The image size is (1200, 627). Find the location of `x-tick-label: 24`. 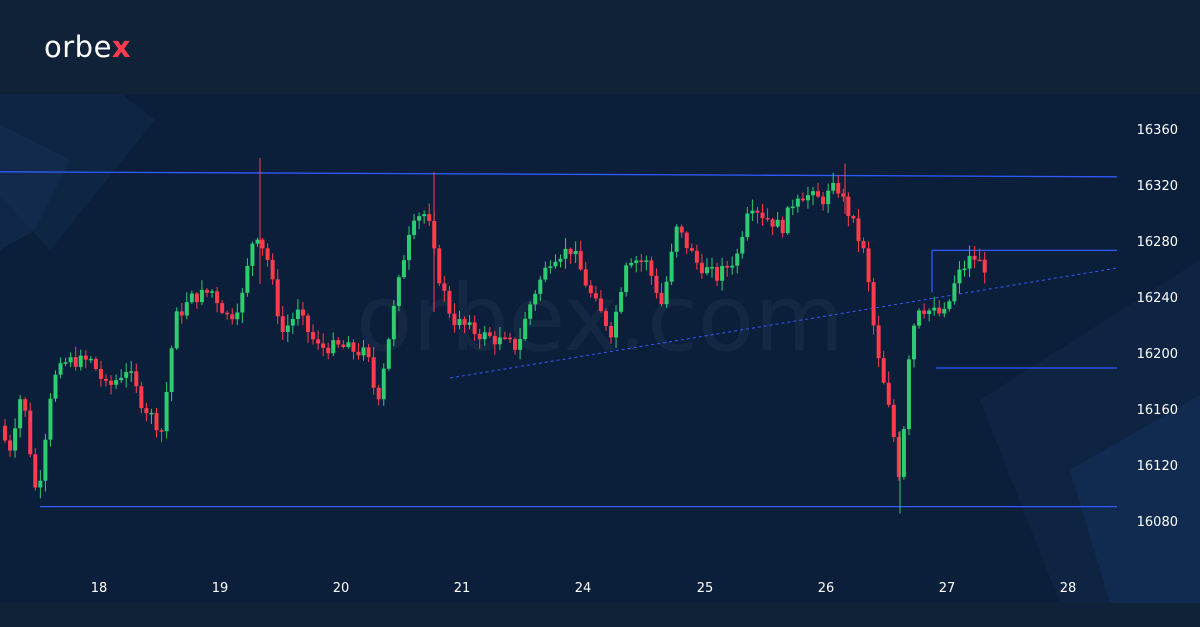

x-tick-label: 24 is located at coordinates (583, 588).